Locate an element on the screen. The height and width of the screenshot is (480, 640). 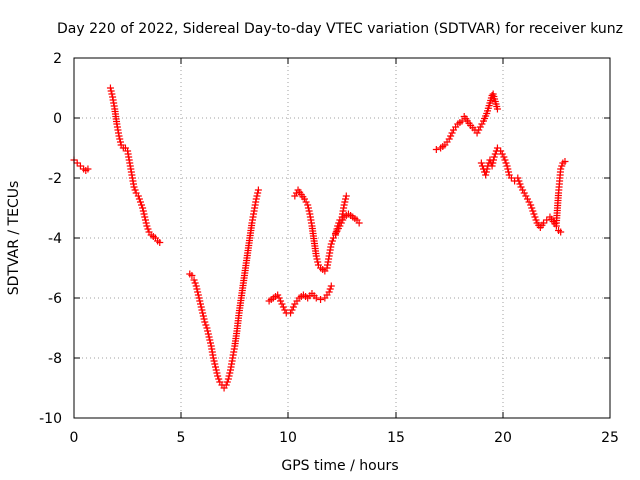
x-tick-label: 5 is located at coordinates (181, 438).